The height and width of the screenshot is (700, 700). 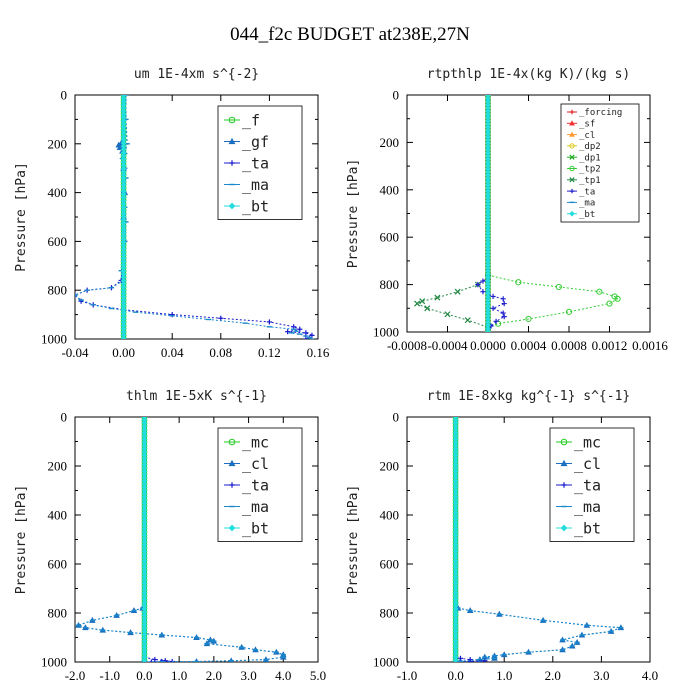 I want to click on x-tick-label: 4.0, so click(x=283, y=675).